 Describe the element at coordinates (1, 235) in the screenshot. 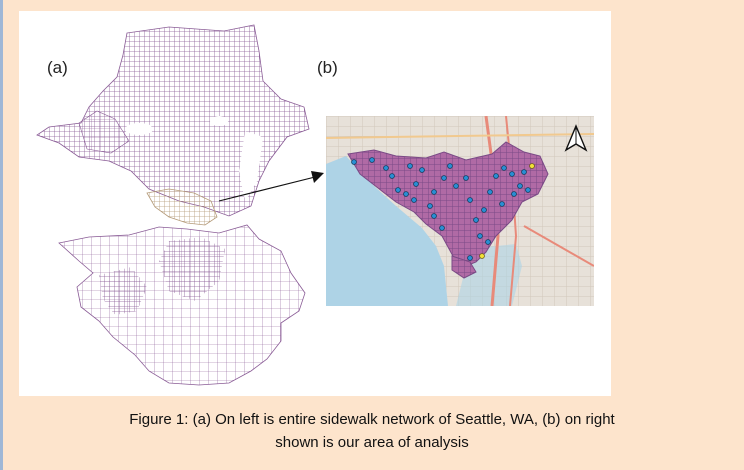

I see `left-edge-strip` at that location.